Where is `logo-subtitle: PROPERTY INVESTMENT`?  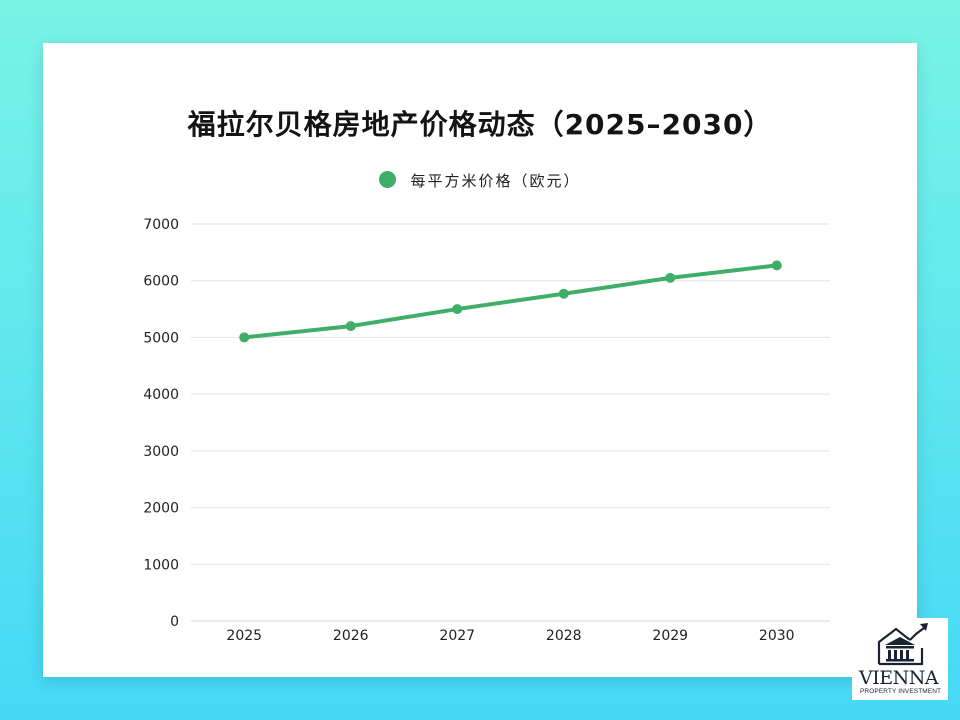
logo-subtitle: PROPERTY INVESTMENT is located at coordinates (901, 691).